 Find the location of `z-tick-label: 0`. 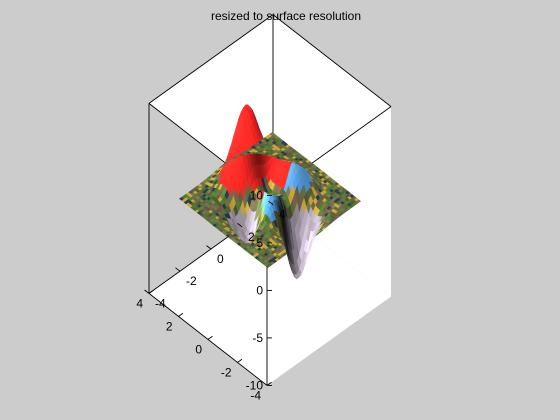

z-tick-label: 0 is located at coordinates (259, 290).